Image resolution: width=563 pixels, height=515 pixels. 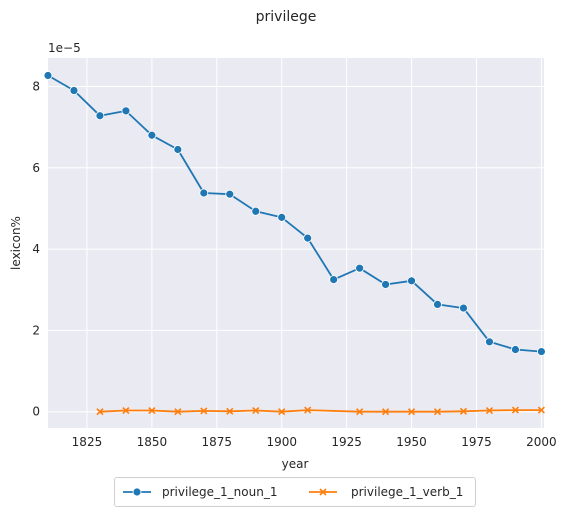 What do you see at coordinates (286, 17) in the screenshot?
I see `chart-title: privilege` at bounding box center [286, 17].